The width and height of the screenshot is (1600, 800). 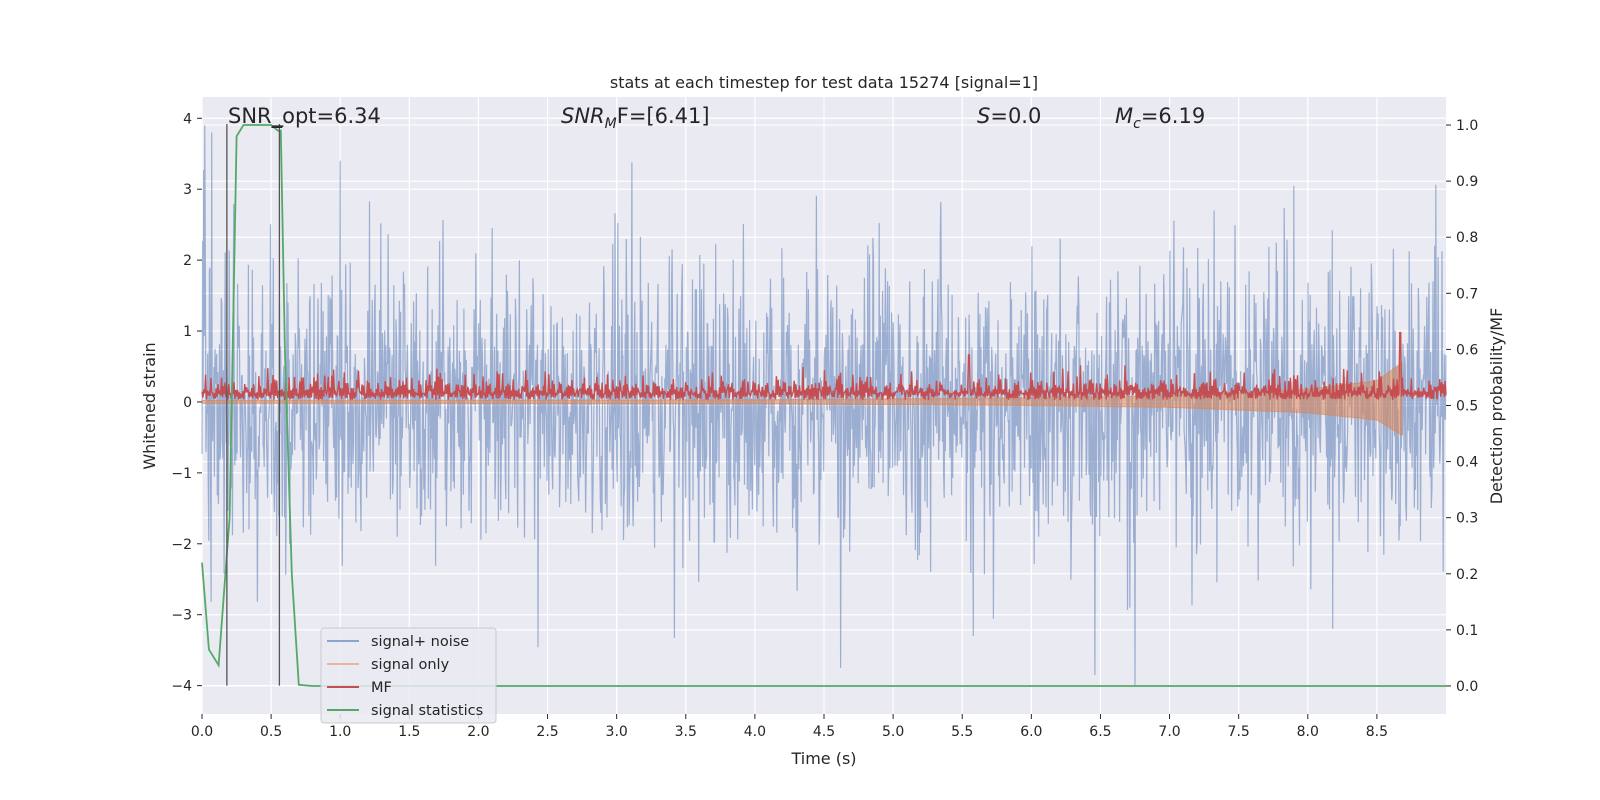 What do you see at coordinates (181, 687) in the screenshot?
I see `y-tick-label-left: −4` at bounding box center [181, 687].